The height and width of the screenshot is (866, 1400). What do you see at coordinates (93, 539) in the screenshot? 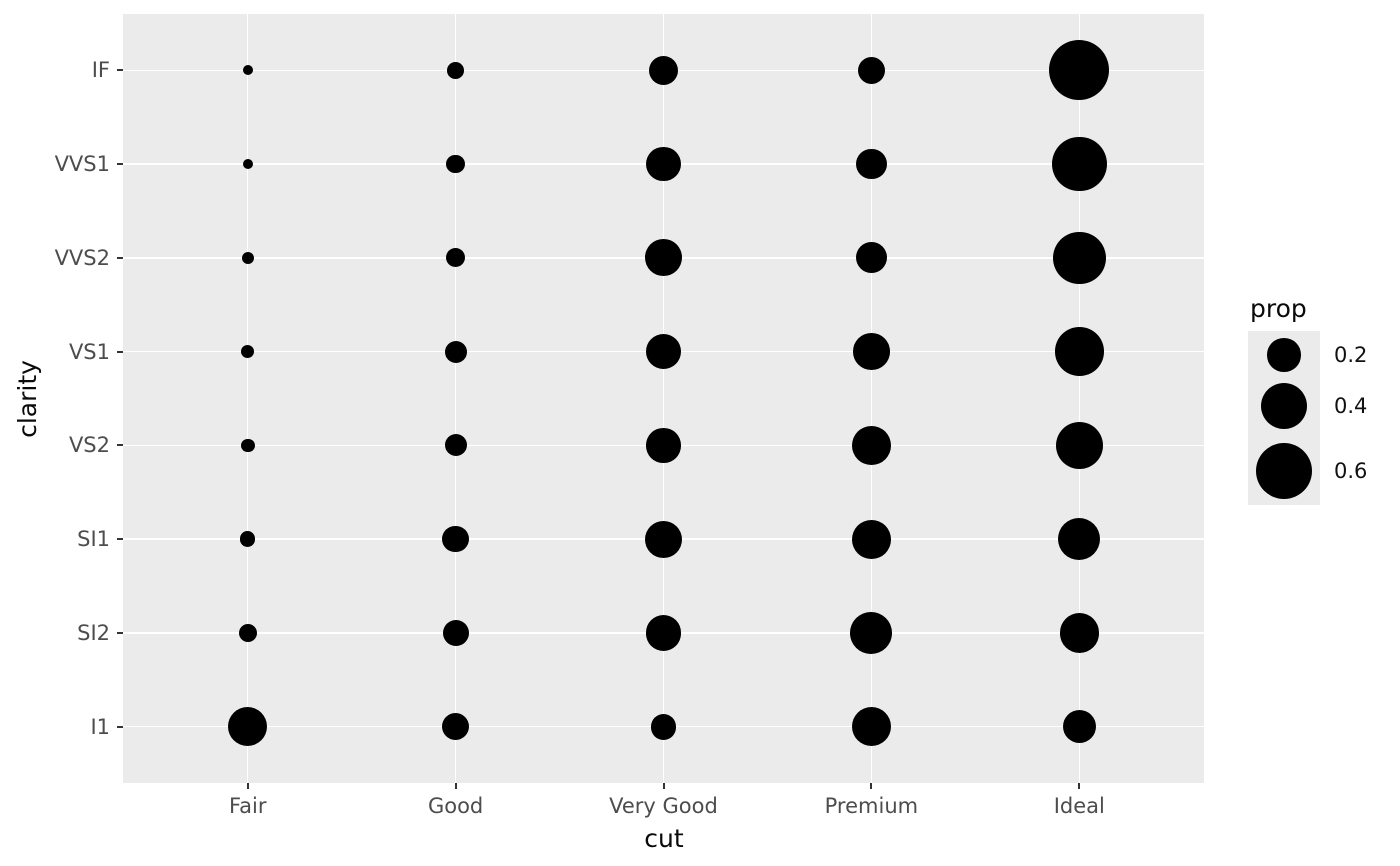
I see `y-tick-label: SI1` at bounding box center [93, 539].